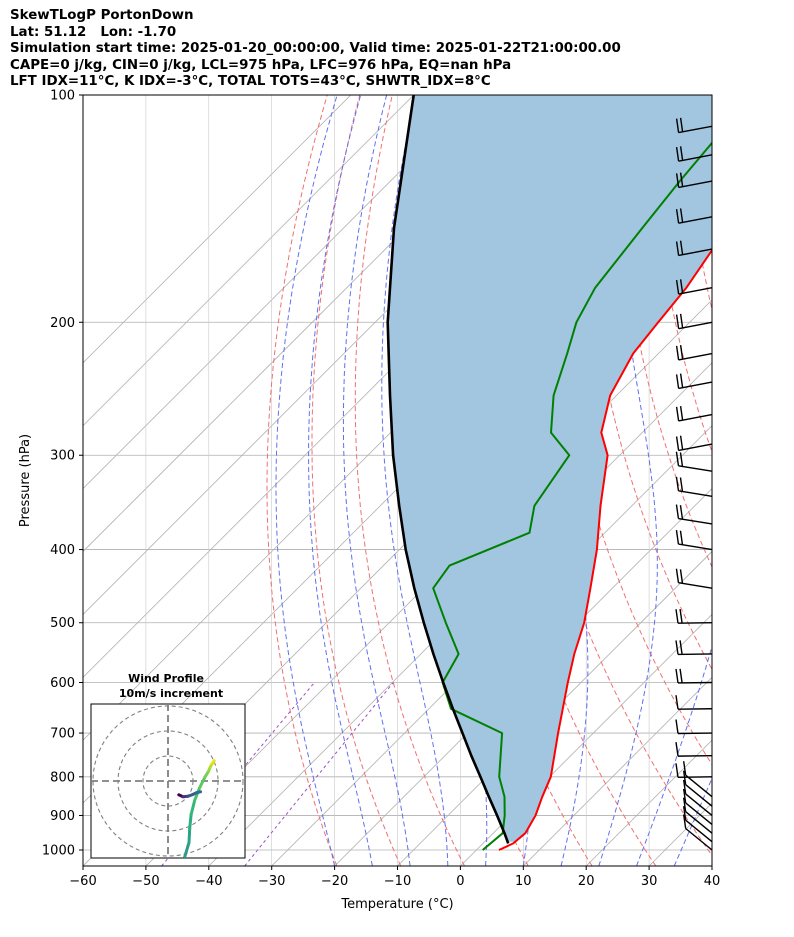  What do you see at coordinates (102, 15) in the screenshot?
I see `chart-title: SkewTLogP PortonDown` at bounding box center [102, 15].